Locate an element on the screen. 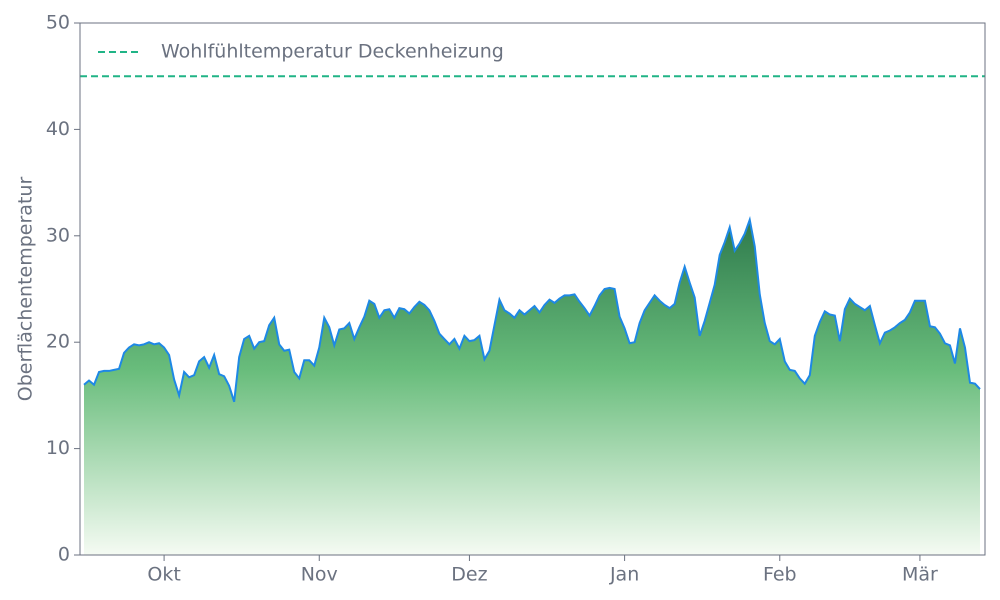  x-tick-label: Jan is located at coordinates (624, 575).